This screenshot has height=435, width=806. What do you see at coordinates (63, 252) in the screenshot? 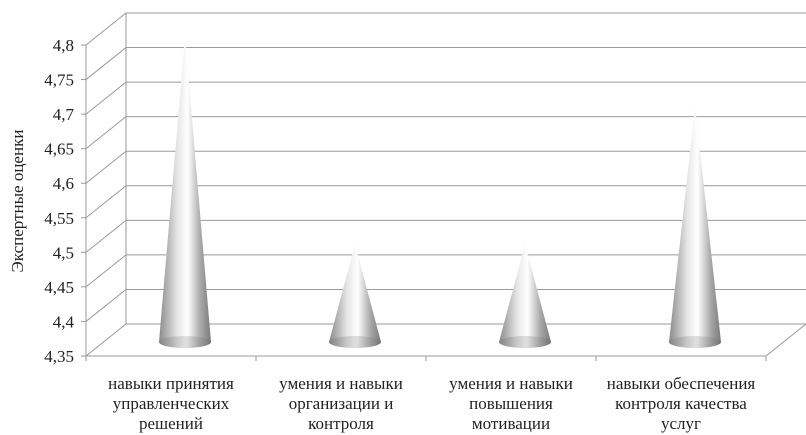
I see `y-tick-label: 4,5` at bounding box center [63, 252].